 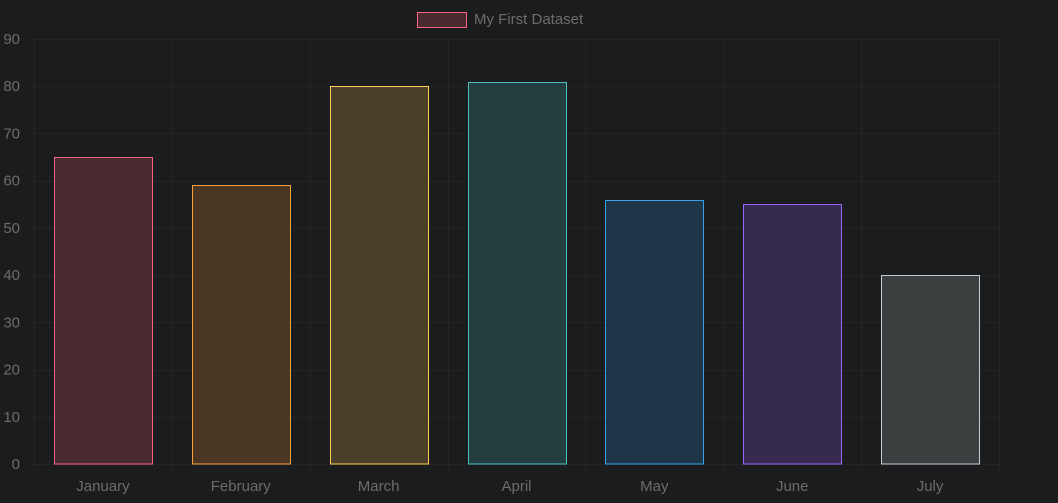 I want to click on x-tick-label: April, so click(x=516, y=486).